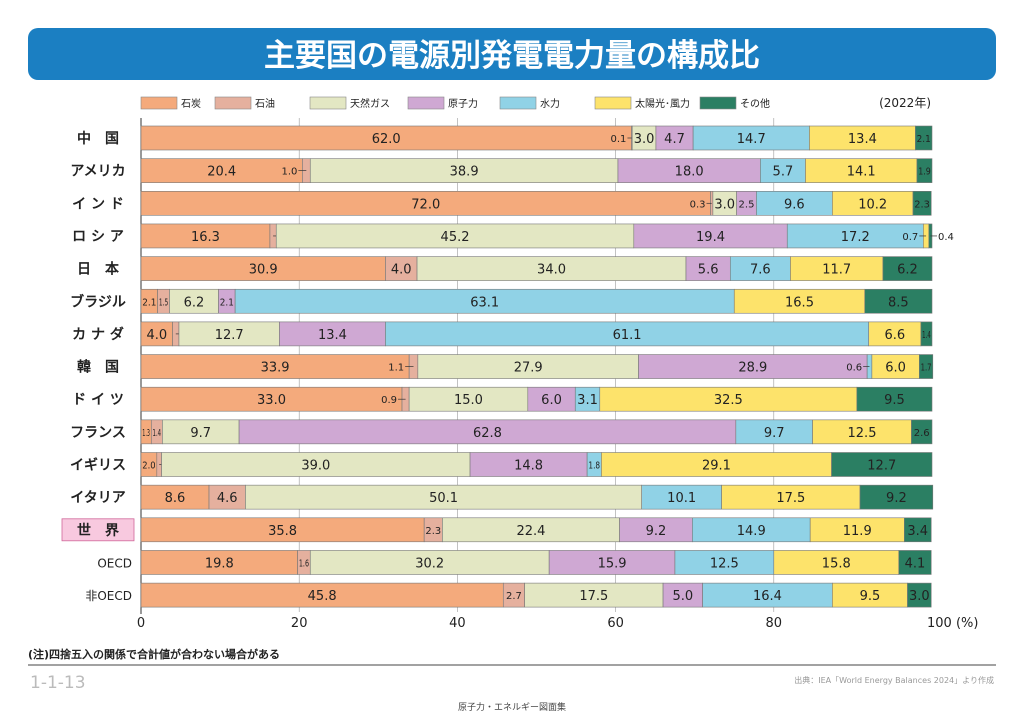 The height and width of the screenshot is (724, 1024). I want to click on data-label: 28.9, so click(752, 368).